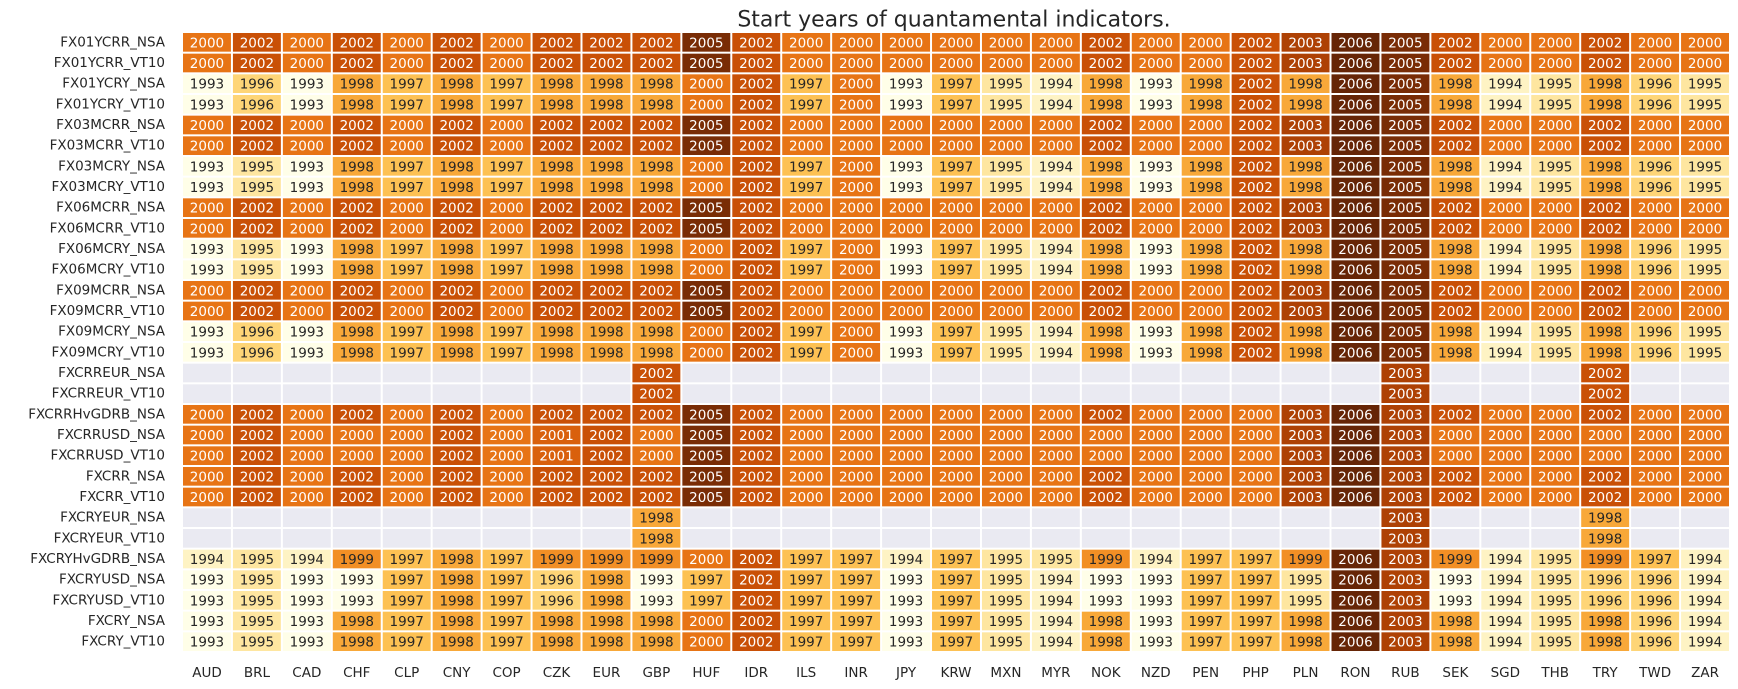  I want to click on row-label: FX09MCRY_NSA, so click(112, 332).